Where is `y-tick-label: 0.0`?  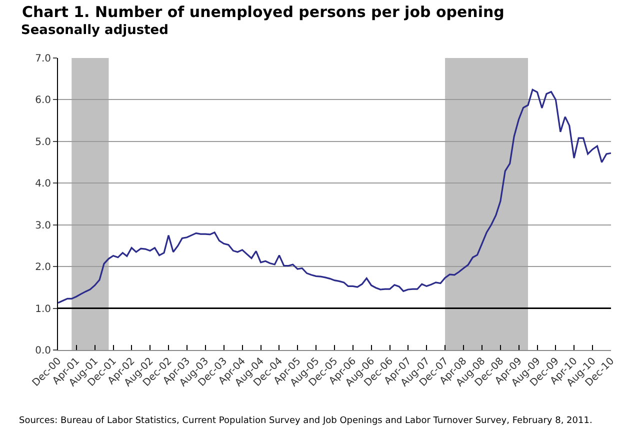 y-tick-label: 0.0 is located at coordinates (43, 351).